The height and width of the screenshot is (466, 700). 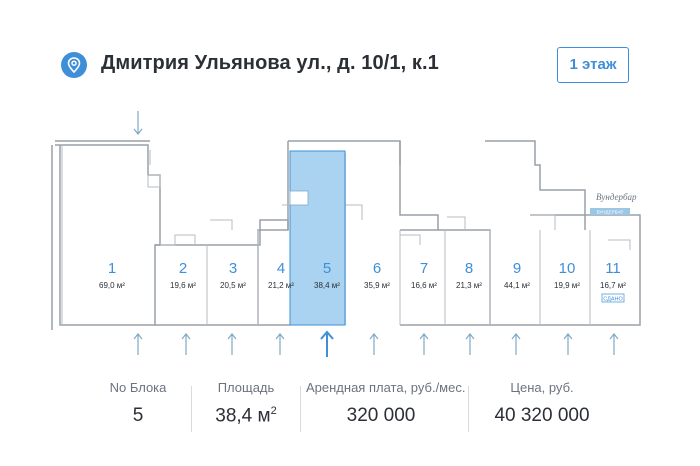 What do you see at coordinates (381, 415) in the screenshot?
I see `rent-value: 320 000` at bounding box center [381, 415].